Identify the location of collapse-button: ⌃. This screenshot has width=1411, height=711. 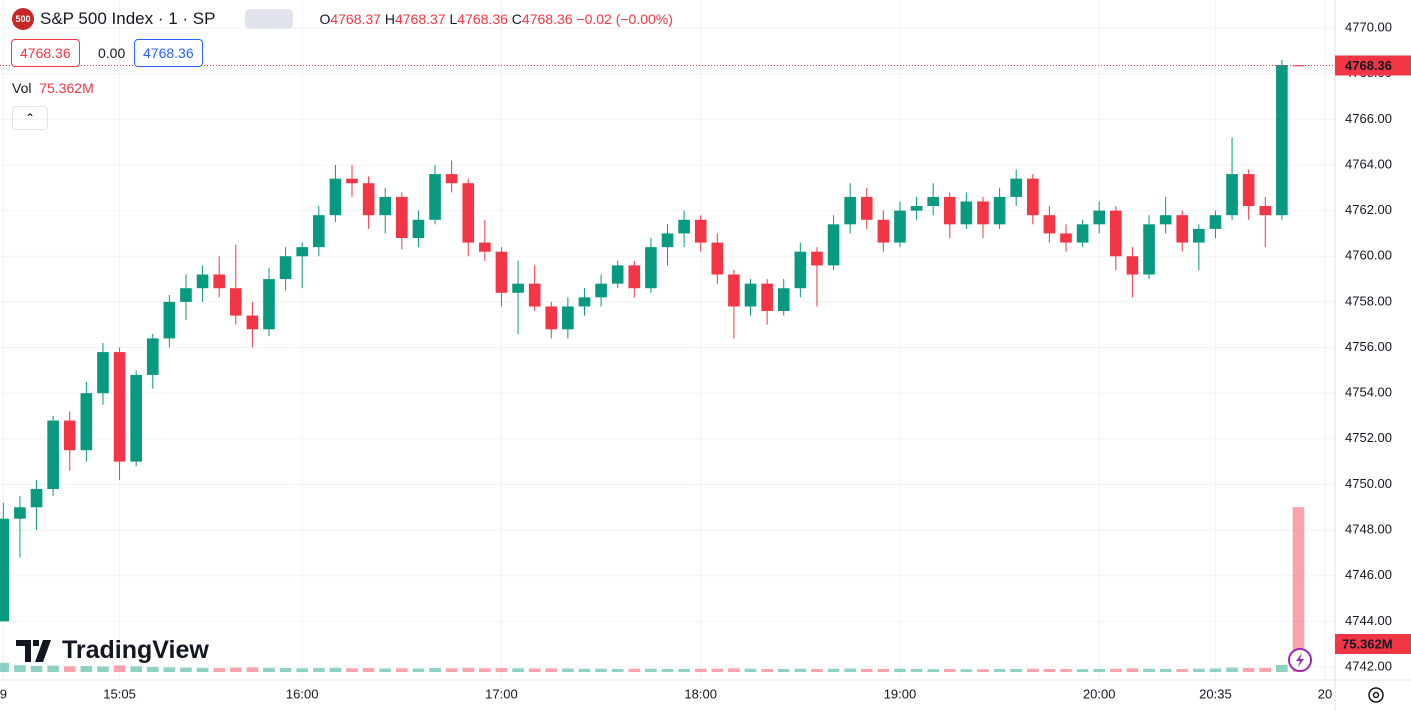
(30, 118).